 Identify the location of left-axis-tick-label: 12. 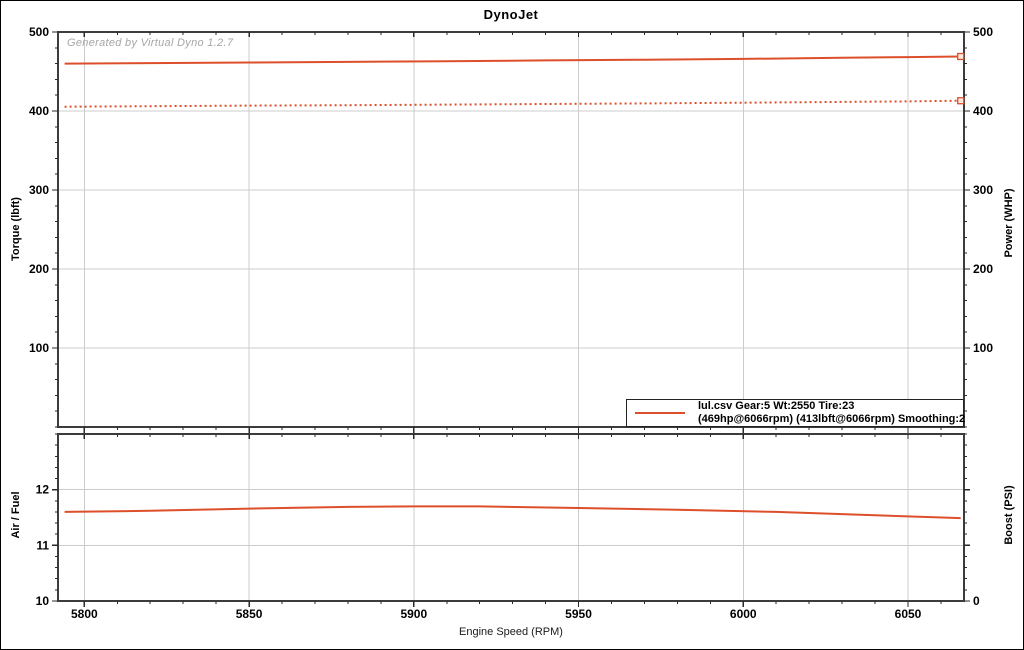
(43, 490).